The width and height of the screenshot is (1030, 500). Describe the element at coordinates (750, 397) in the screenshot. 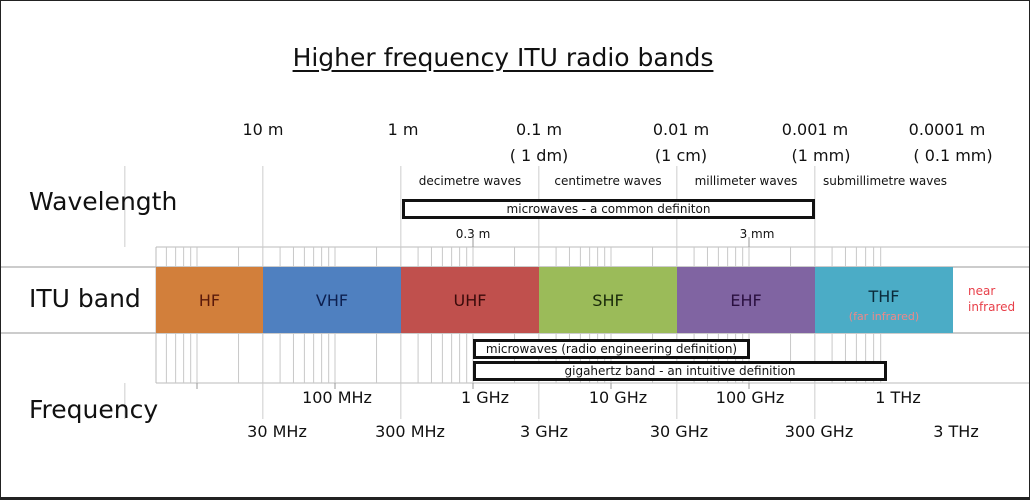

I see `frequency-label: 100 GHz` at that location.